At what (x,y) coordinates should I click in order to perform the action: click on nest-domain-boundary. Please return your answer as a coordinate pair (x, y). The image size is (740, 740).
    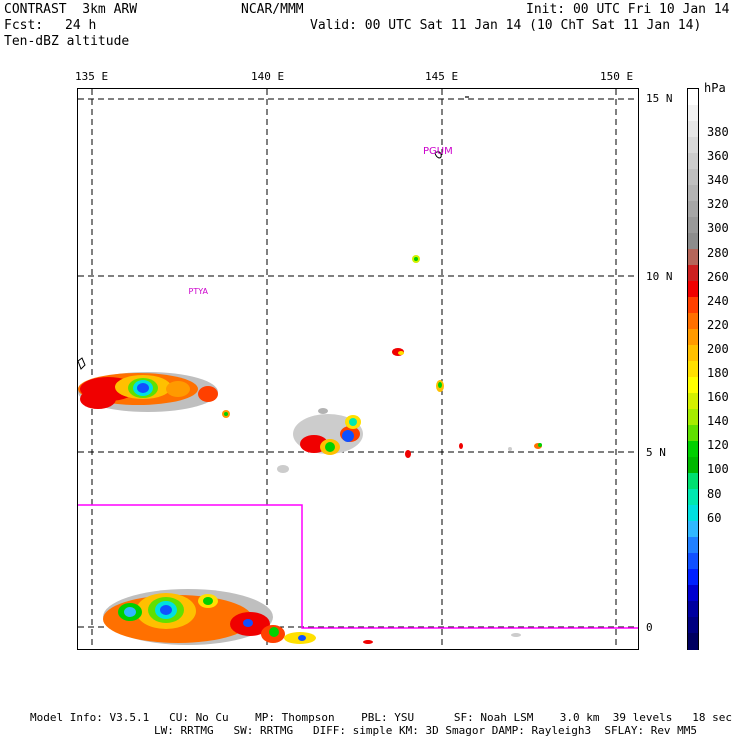
    Looking at the image, I should click on (358, 566).